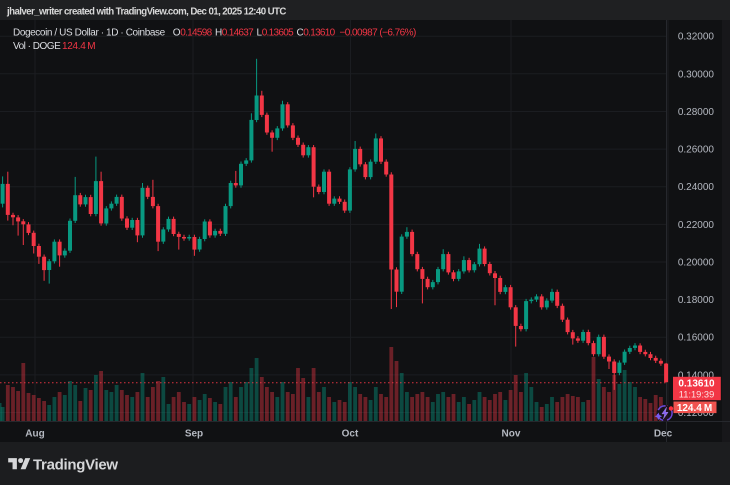 The width and height of the screenshot is (730, 485). Describe the element at coordinates (696, 37) in the screenshot. I see `svg-text: 0.32000` at that location.